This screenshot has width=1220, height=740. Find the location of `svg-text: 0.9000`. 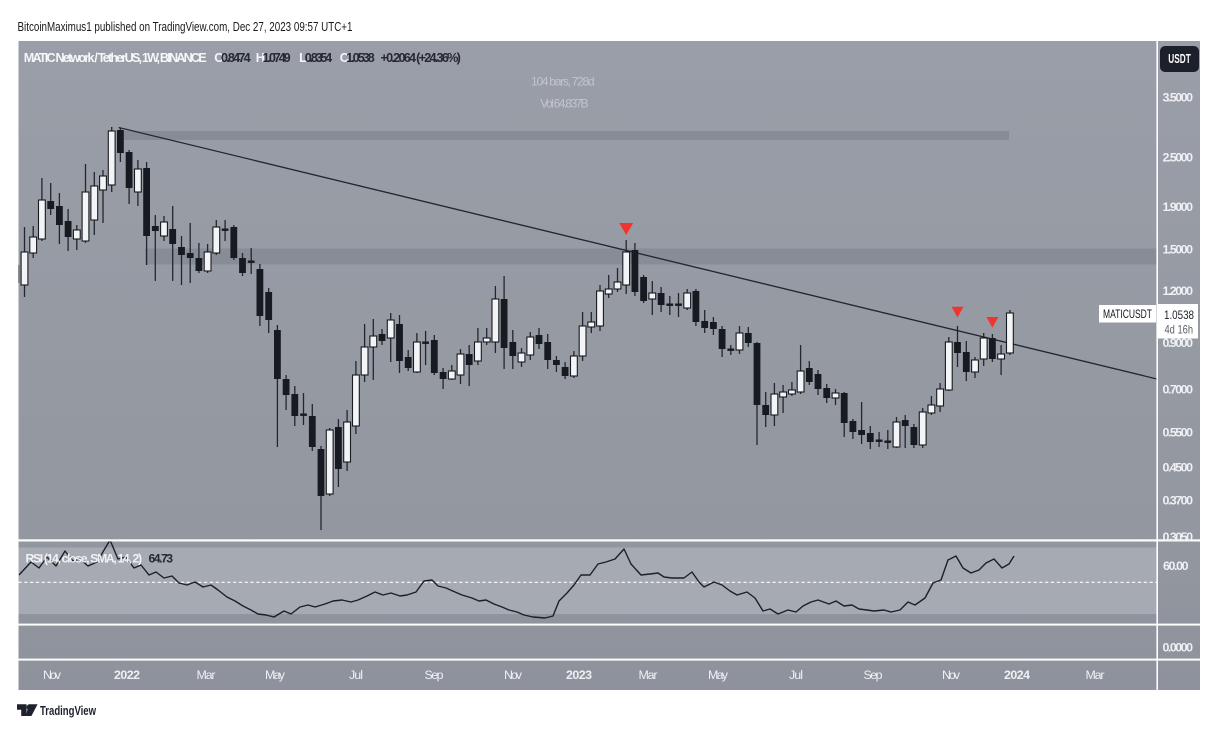

svg-text: 0.9000 is located at coordinates (1178, 343).